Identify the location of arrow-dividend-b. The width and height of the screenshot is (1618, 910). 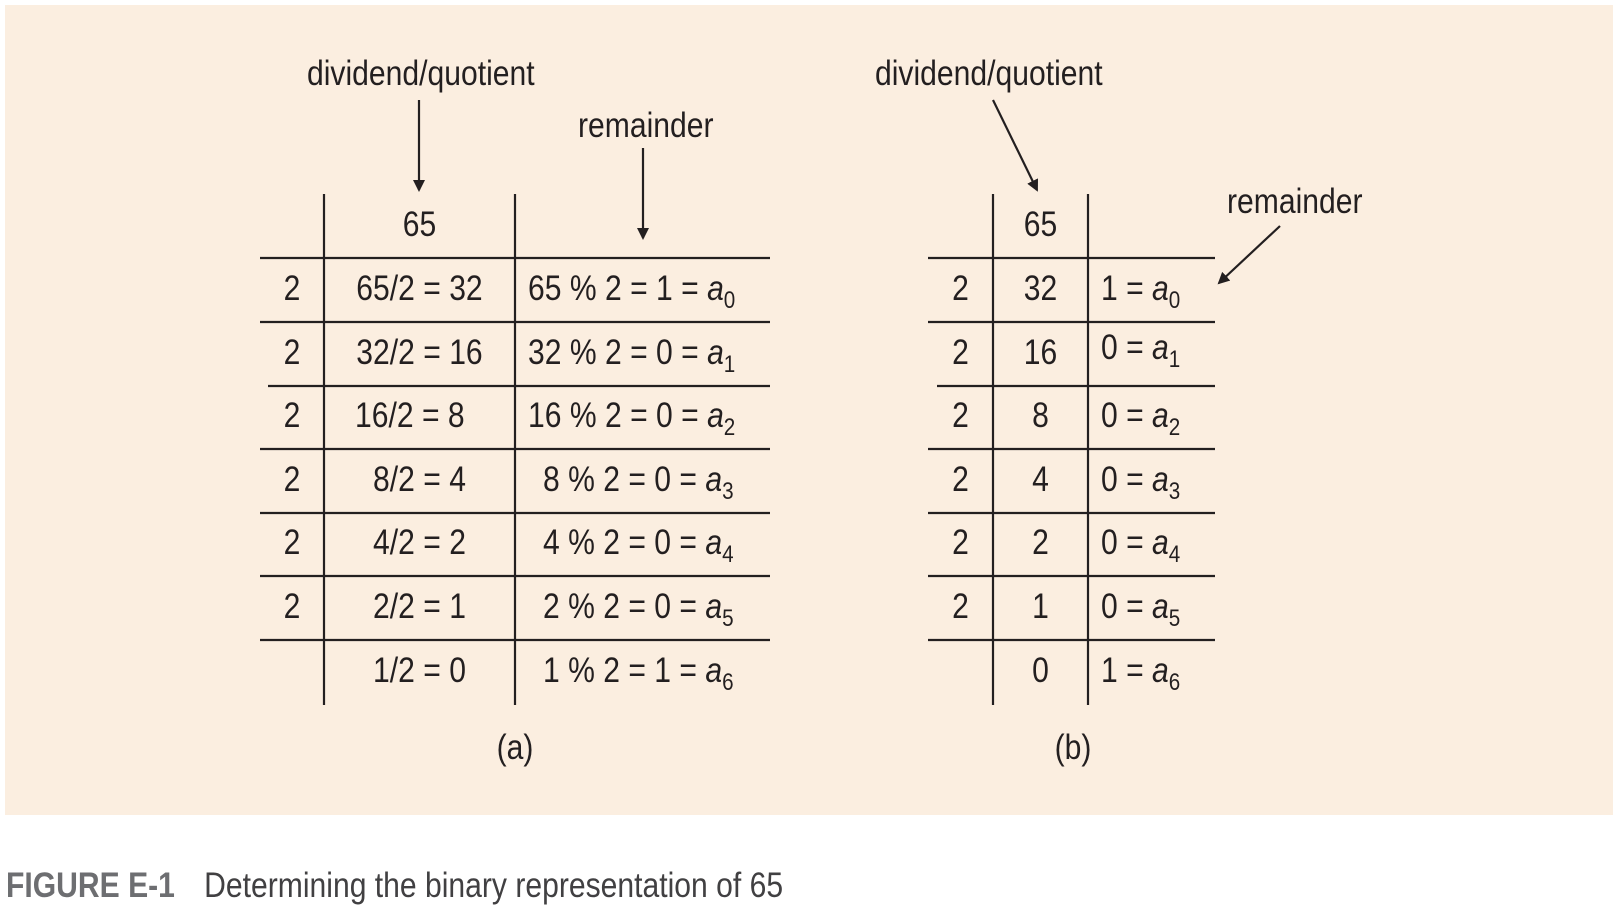
(1015, 145).